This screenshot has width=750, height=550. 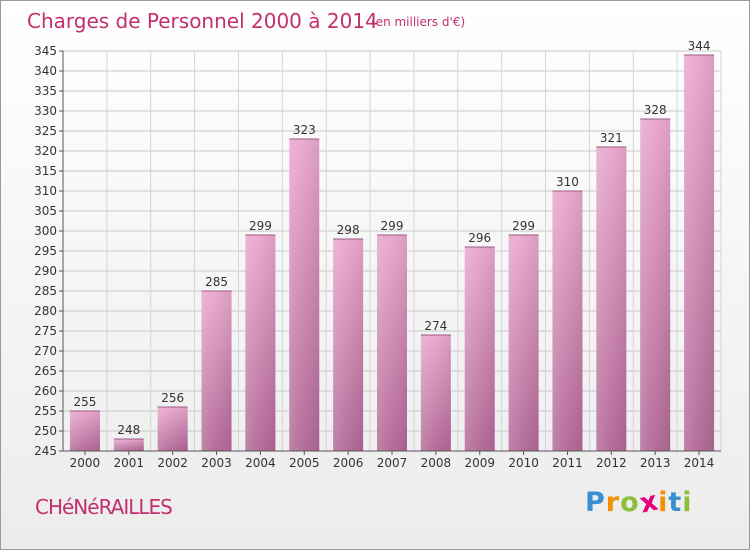 I want to click on value-label: 344, so click(x=699, y=46).